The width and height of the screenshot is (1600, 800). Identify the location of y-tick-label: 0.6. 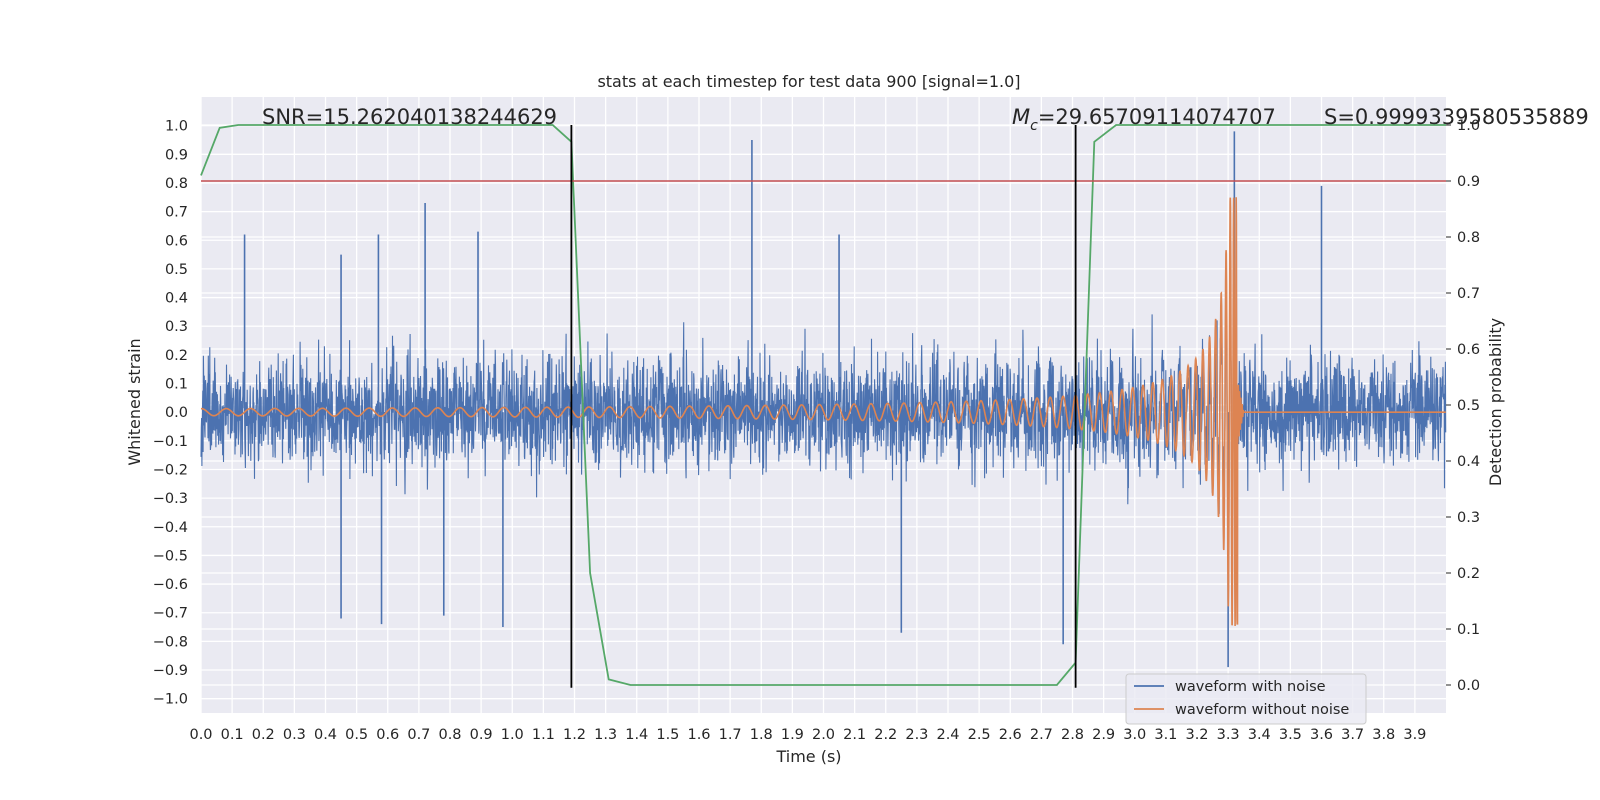
(176, 241).